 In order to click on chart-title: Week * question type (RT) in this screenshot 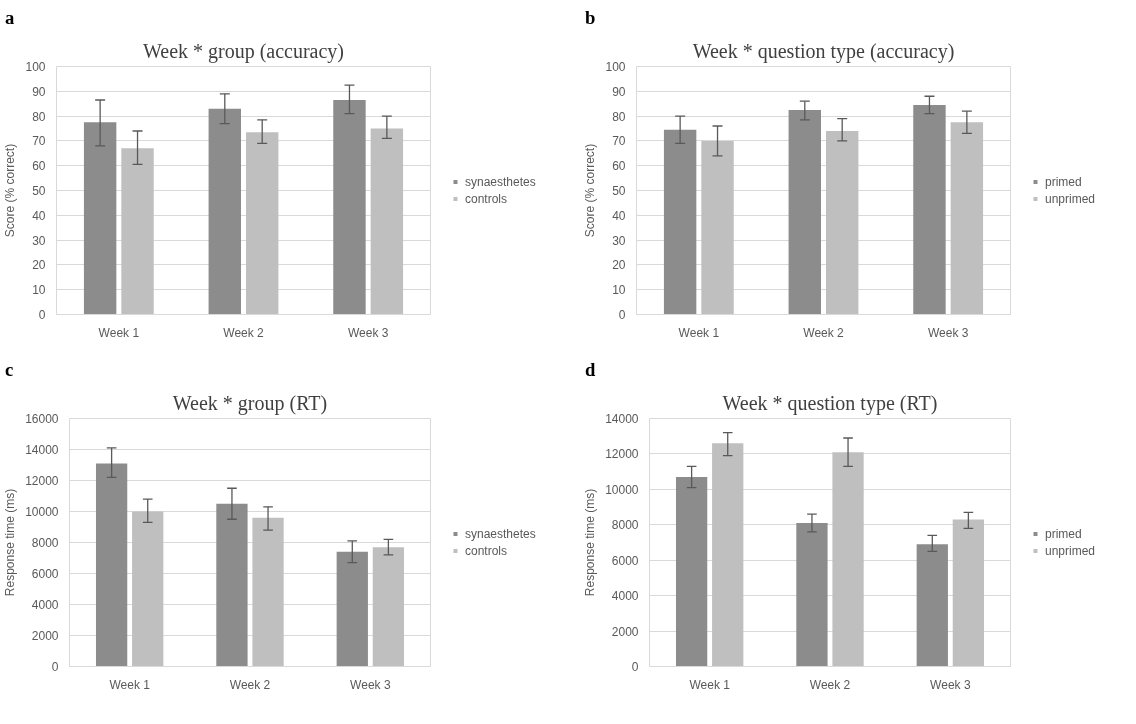, I will do `click(830, 403)`.